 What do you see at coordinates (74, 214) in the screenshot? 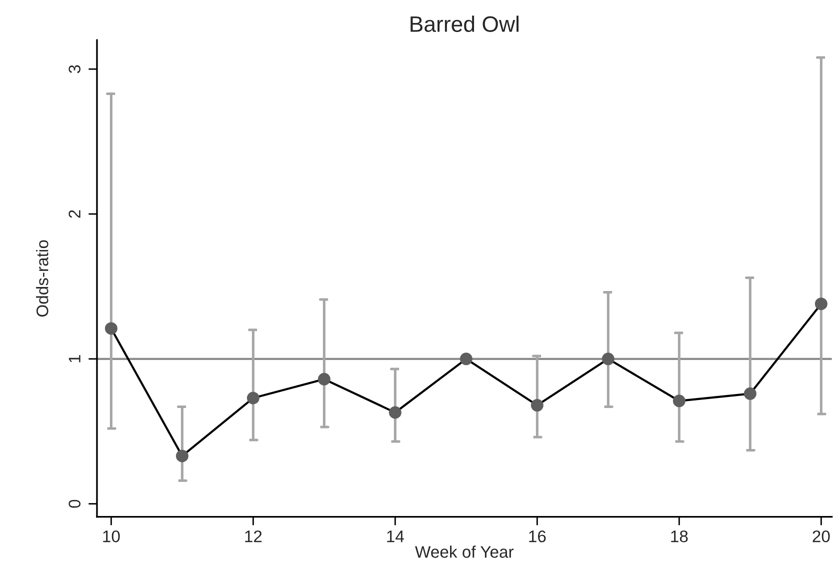
I see `y-tick-label: 2` at bounding box center [74, 214].